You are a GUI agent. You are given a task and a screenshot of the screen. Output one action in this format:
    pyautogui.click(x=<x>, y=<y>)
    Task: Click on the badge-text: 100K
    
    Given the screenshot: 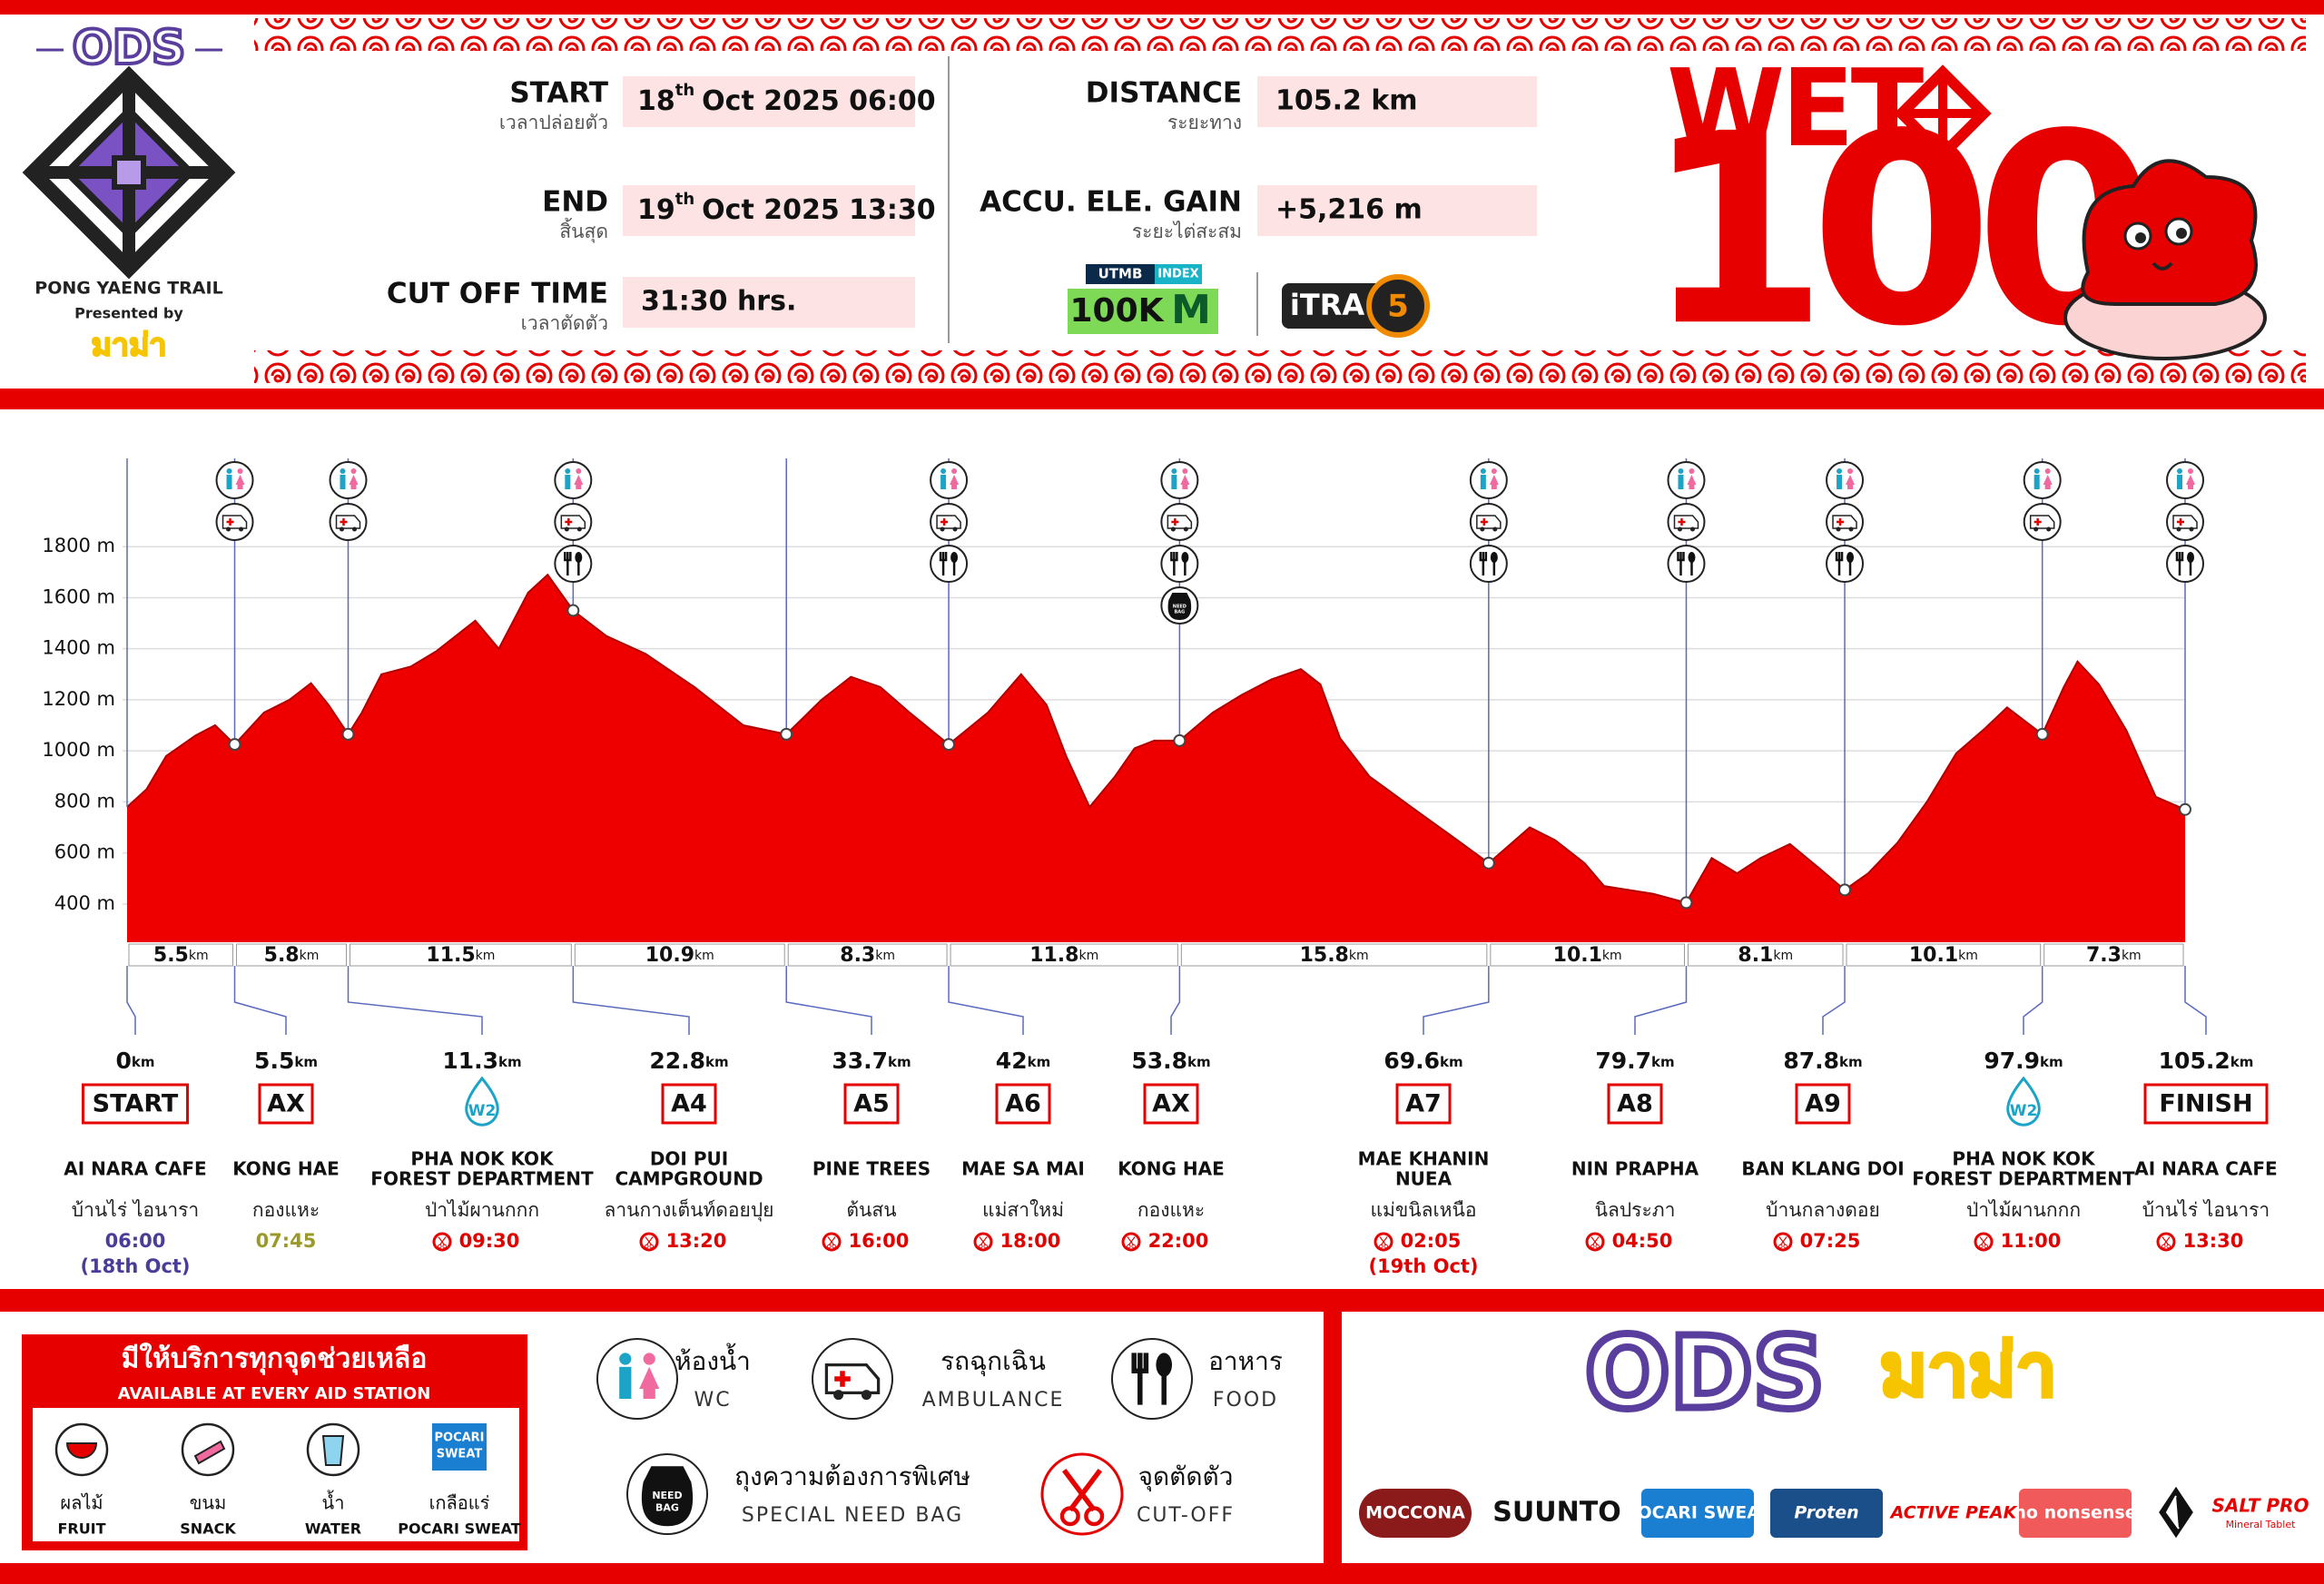 What is the action you would take?
    pyautogui.click(x=1116, y=311)
    